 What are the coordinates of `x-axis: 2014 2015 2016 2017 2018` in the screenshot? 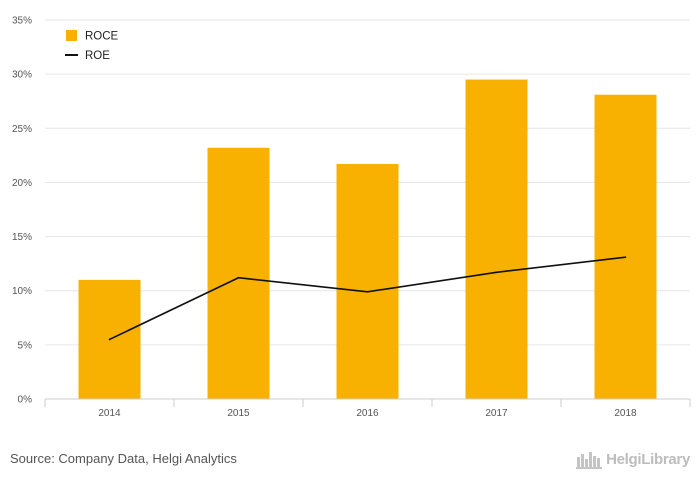 It's located at (367, 408).